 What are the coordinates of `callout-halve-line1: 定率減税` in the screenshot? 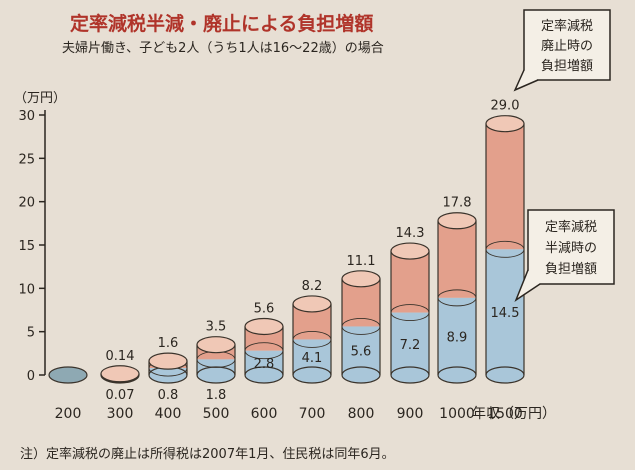 It's located at (571, 227).